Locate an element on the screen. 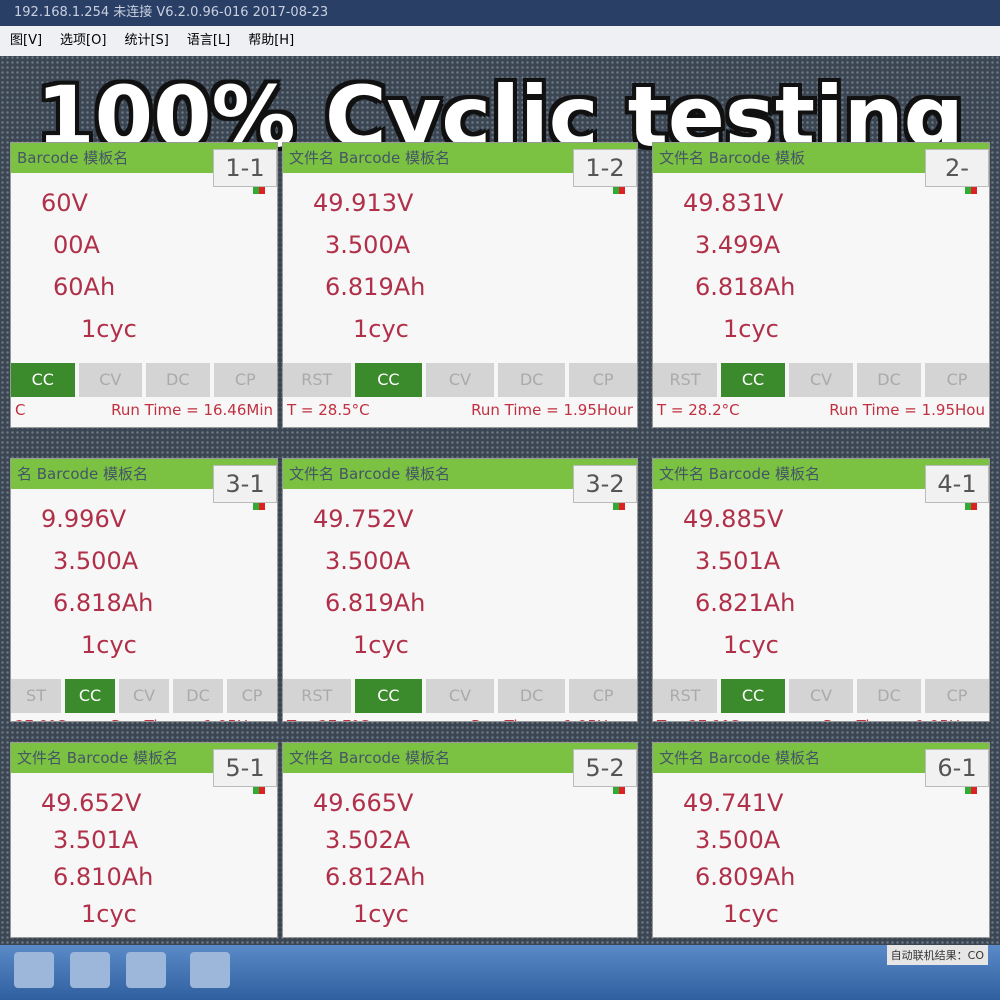 Image resolution: width=1000 pixels, height=1000 pixels. mode-buttons: CC CV DC CP is located at coordinates (144, 380).